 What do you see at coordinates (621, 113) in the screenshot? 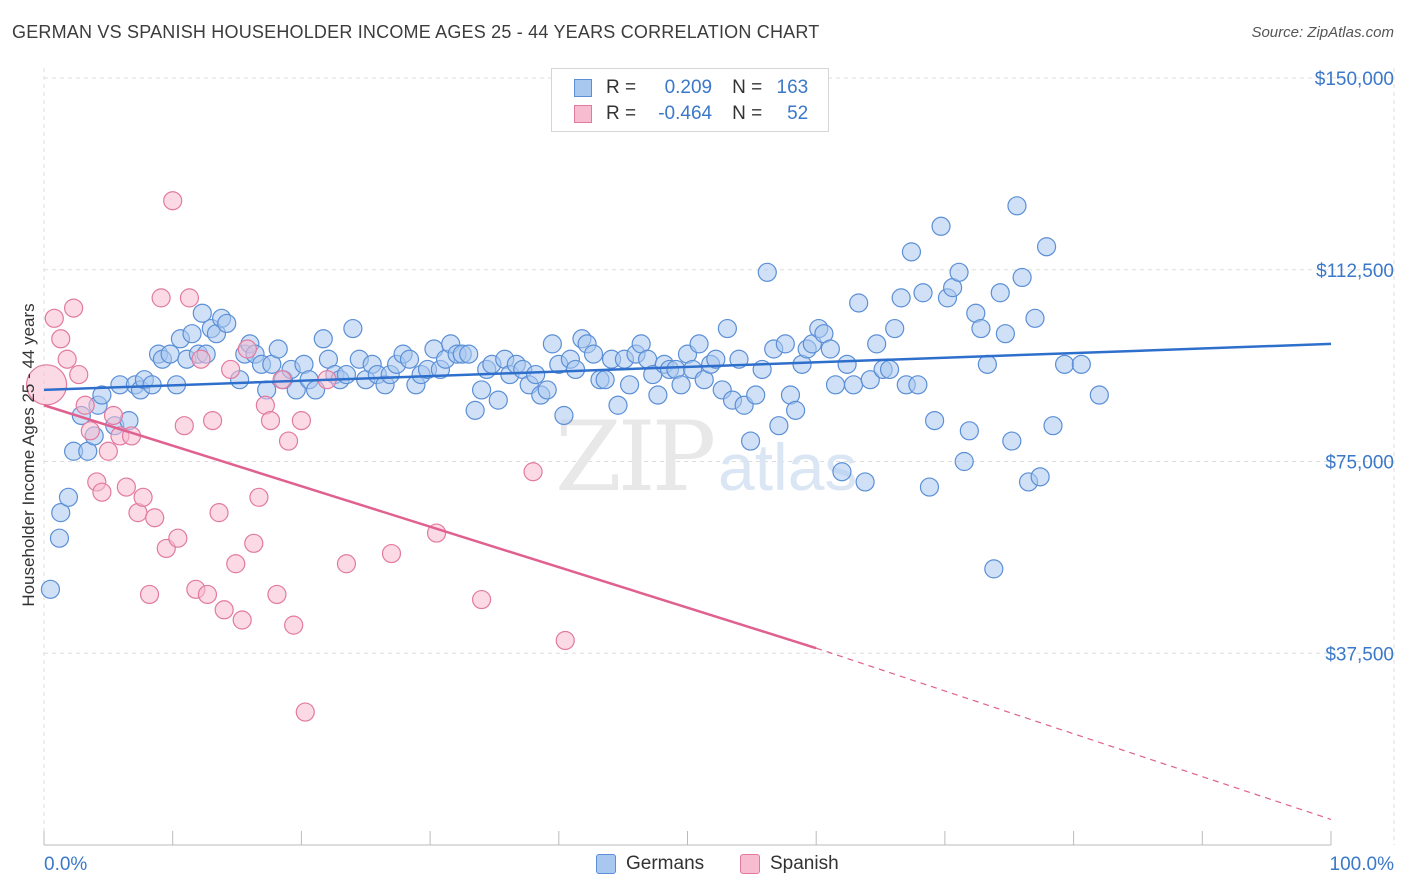
I see `legend-r-label: R =` at bounding box center [621, 113].